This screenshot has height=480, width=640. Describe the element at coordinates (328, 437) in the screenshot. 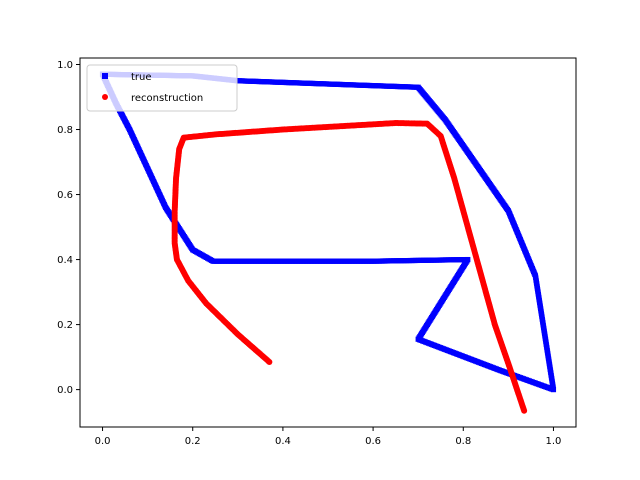

I see `x-axis: 0.0 0.2 0.4 0.6 0.8 1.0` at that location.